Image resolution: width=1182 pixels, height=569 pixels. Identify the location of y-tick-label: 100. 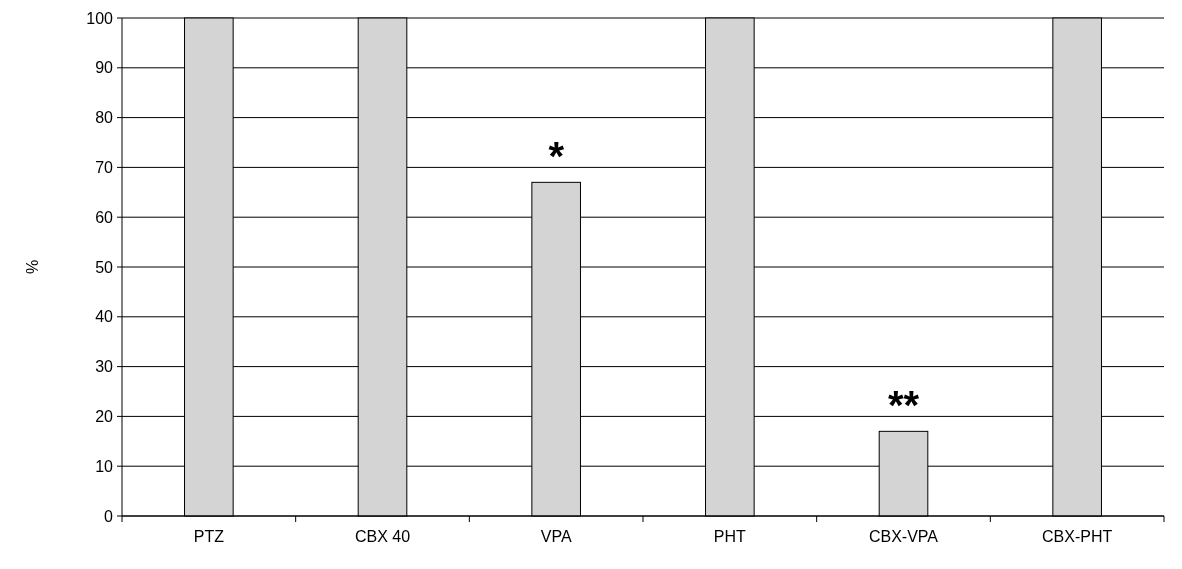
(100, 18).